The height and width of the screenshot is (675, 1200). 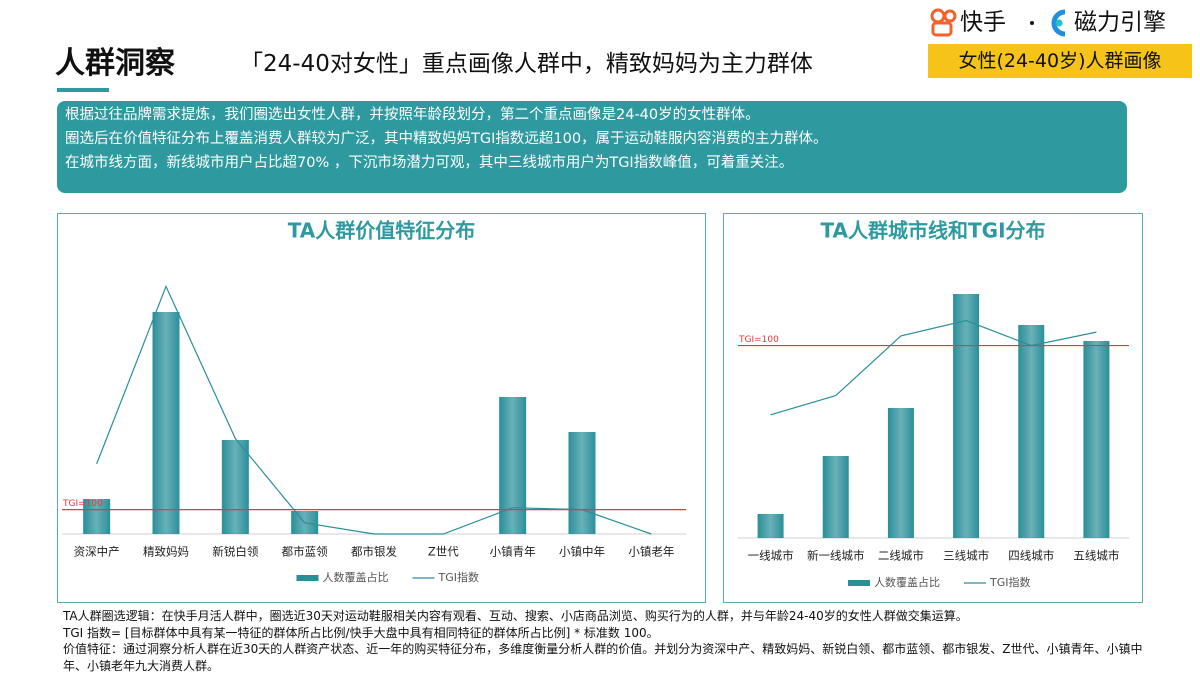 What do you see at coordinates (97, 552) in the screenshot?
I see `x-tick-label: 资深中产` at bounding box center [97, 552].